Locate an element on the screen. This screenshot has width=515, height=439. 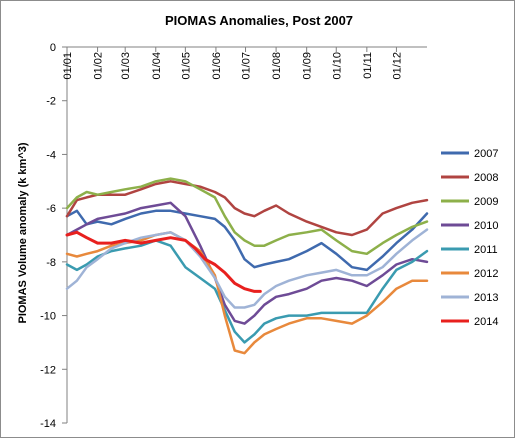
x-tick-label: 01/01 is located at coordinates (68, 66).